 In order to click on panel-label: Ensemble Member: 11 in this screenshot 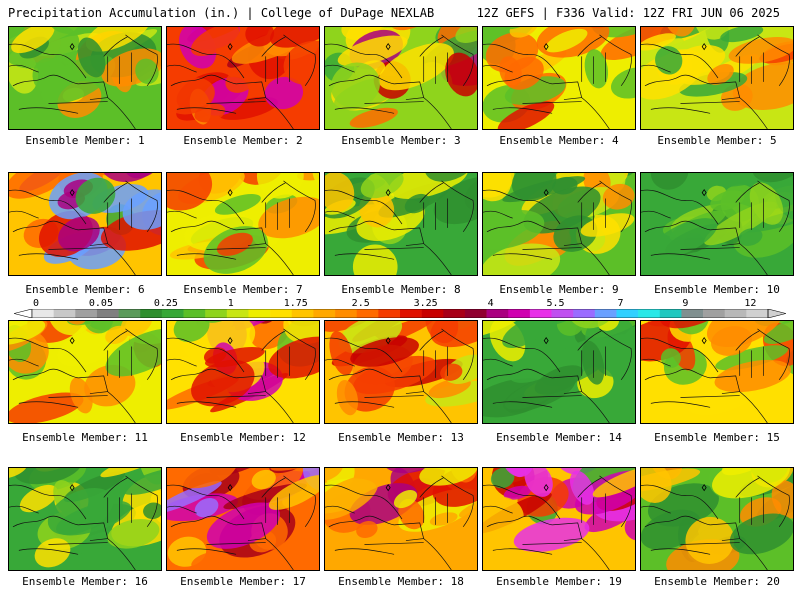, I will do `click(85, 437)`.